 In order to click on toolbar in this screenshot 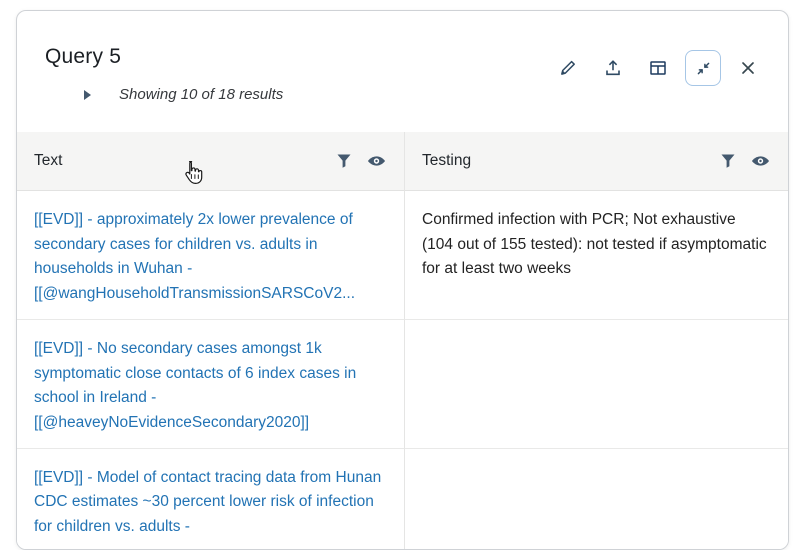, I will do `click(658, 68)`.